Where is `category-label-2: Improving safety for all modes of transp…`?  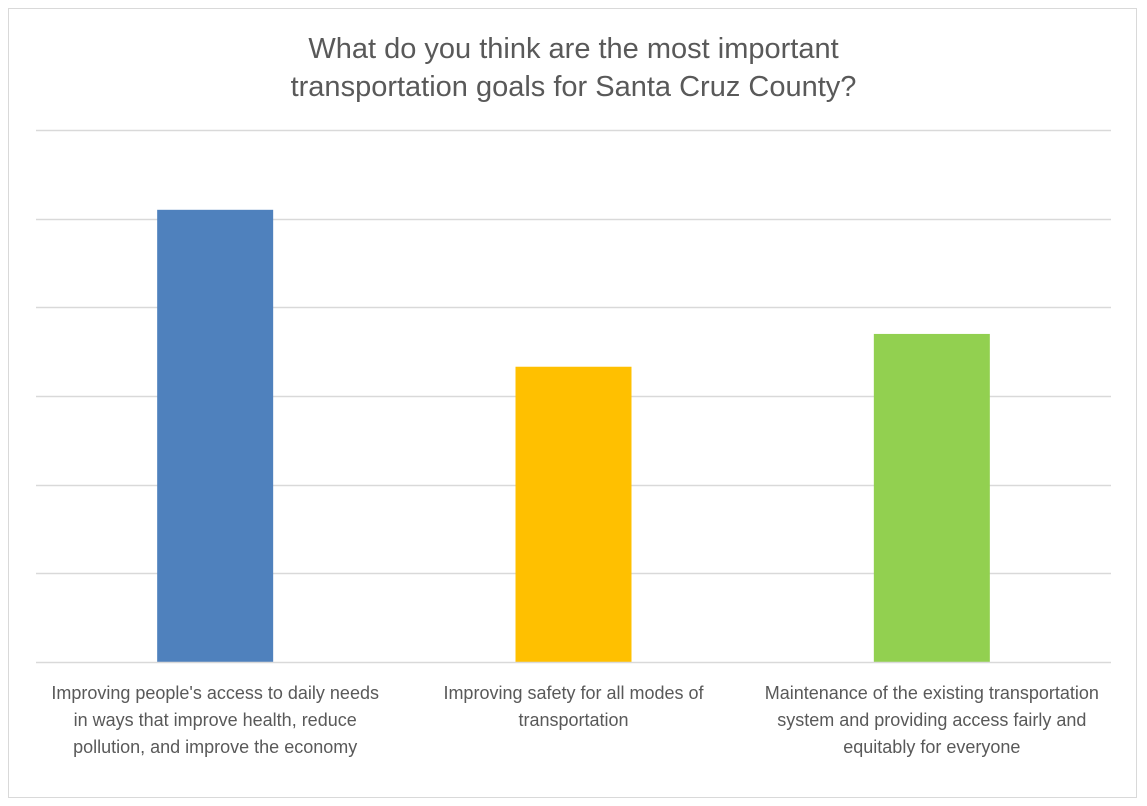
category-label-2: Improving safety for all modes of transp… is located at coordinates (573, 706).